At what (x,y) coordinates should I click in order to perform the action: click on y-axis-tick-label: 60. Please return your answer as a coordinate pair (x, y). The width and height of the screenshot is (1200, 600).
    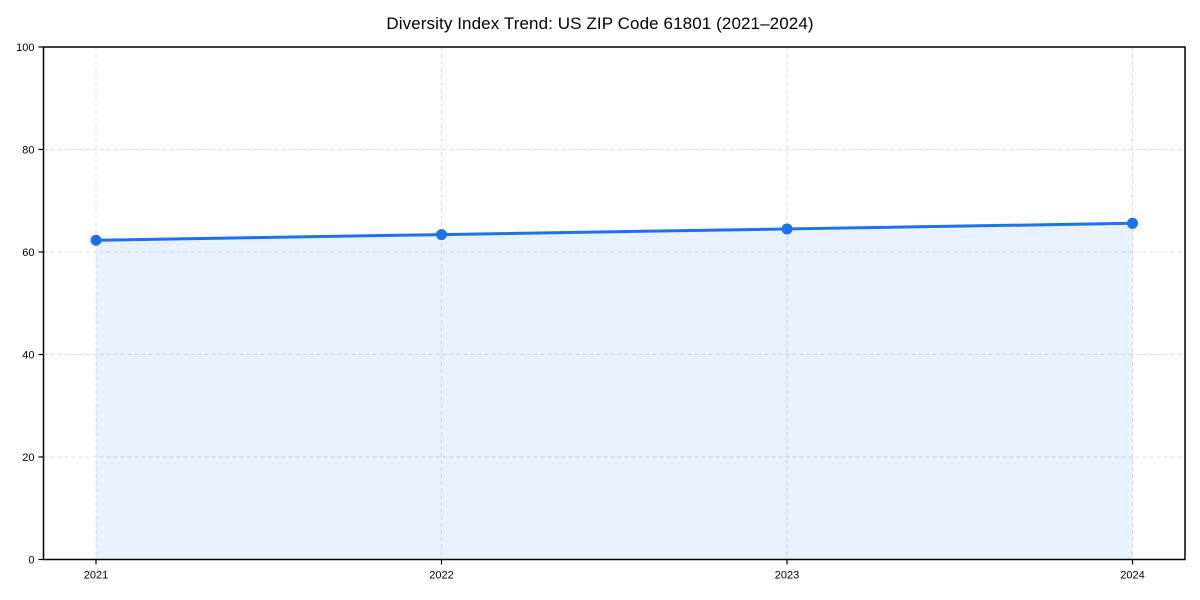
    Looking at the image, I should click on (28, 253).